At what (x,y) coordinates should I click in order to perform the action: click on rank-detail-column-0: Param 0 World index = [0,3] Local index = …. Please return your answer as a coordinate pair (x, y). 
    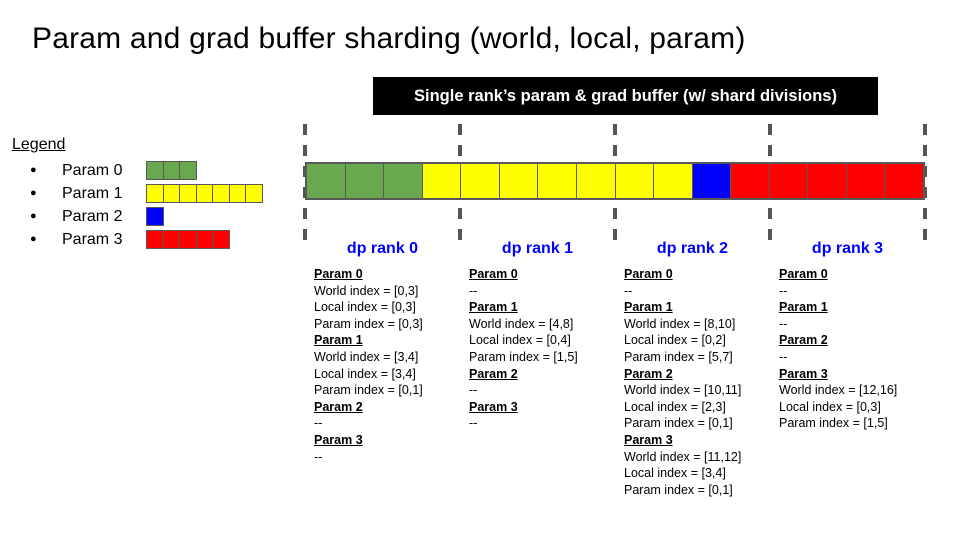
    Looking at the image, I should click on (393, 365).